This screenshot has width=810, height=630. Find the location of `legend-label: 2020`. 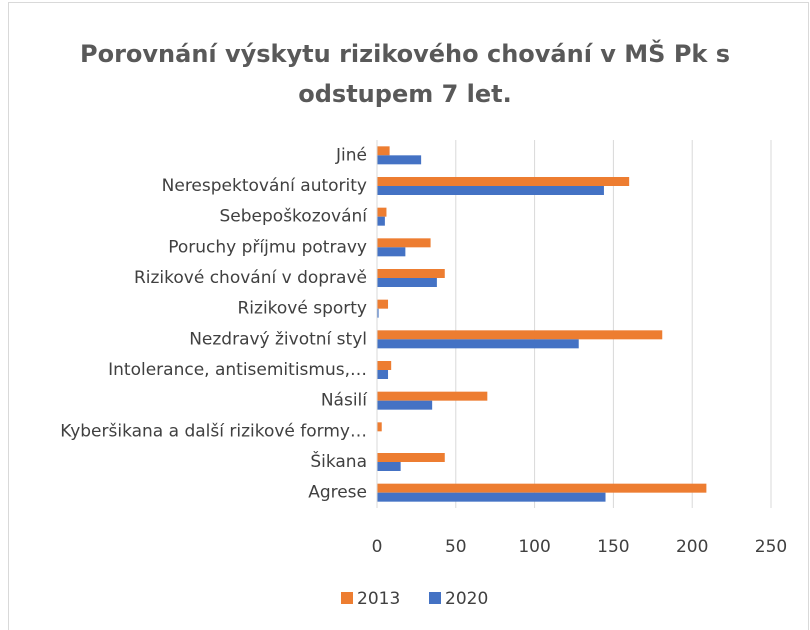

legend-label: 2020 is located at coordinates (466, 599).